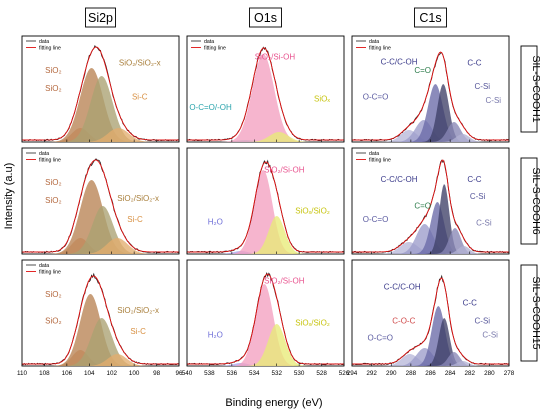 Image resolution: width=550 pixels, height=411 pixels. Describe the element at coordinates (371, 373) in the screenshot. I see `x-tick-label: 292` at that location.